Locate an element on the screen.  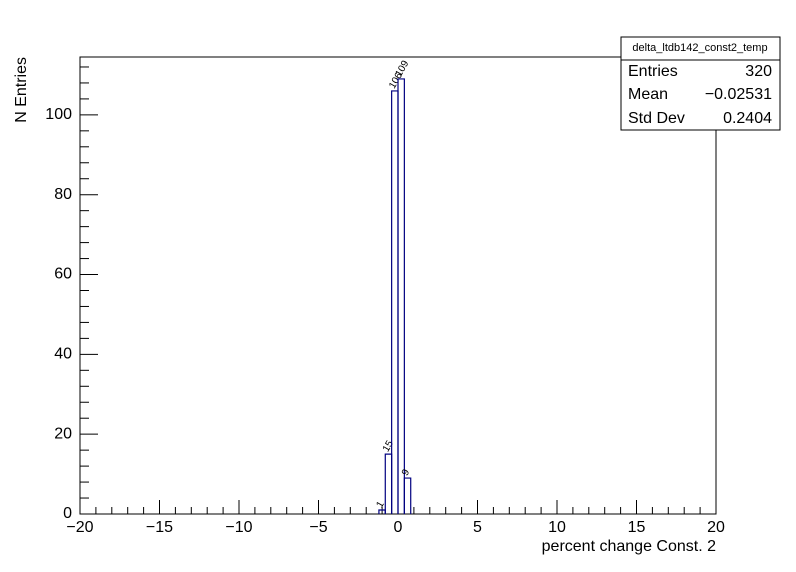
y-axis-title: N Entries is located at coordinates (21, 90).